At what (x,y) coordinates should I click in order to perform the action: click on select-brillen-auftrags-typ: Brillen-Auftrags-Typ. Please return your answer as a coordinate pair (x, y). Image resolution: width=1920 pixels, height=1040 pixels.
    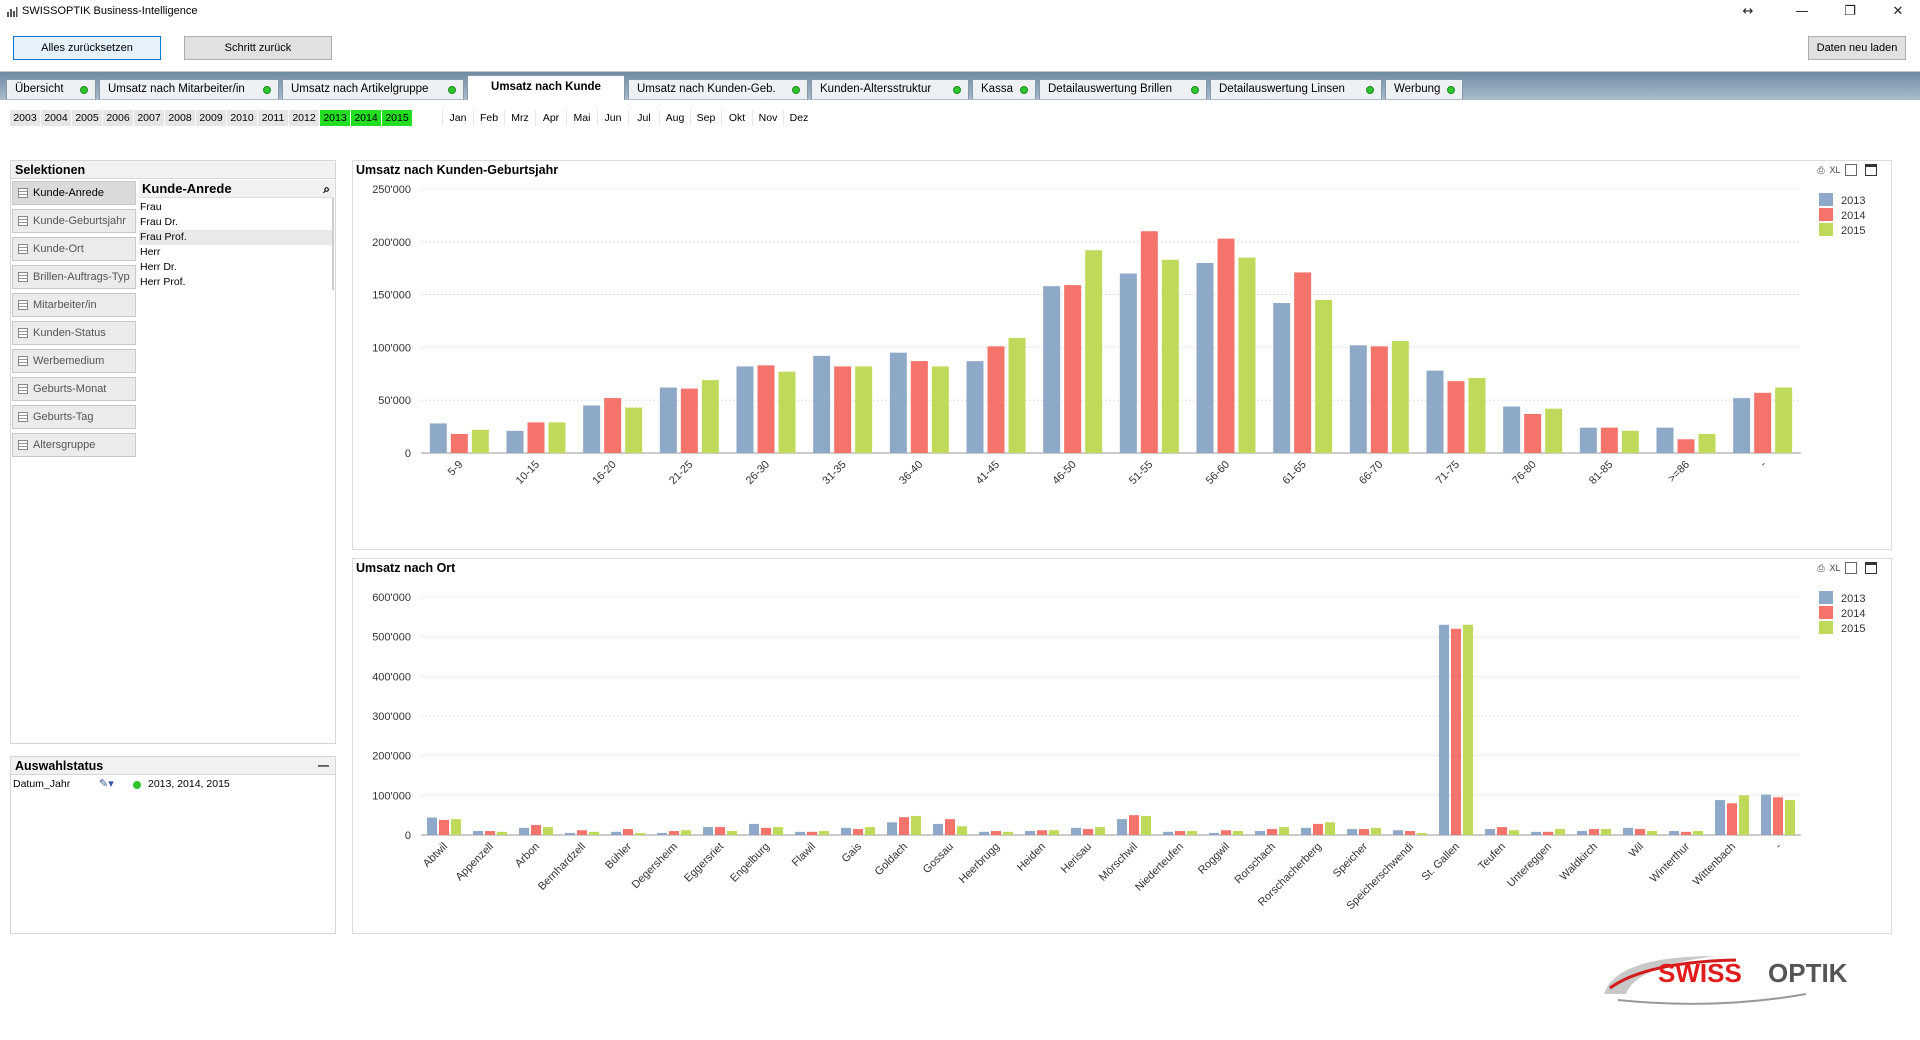
    Looking at the image, I should click on (74, 277).